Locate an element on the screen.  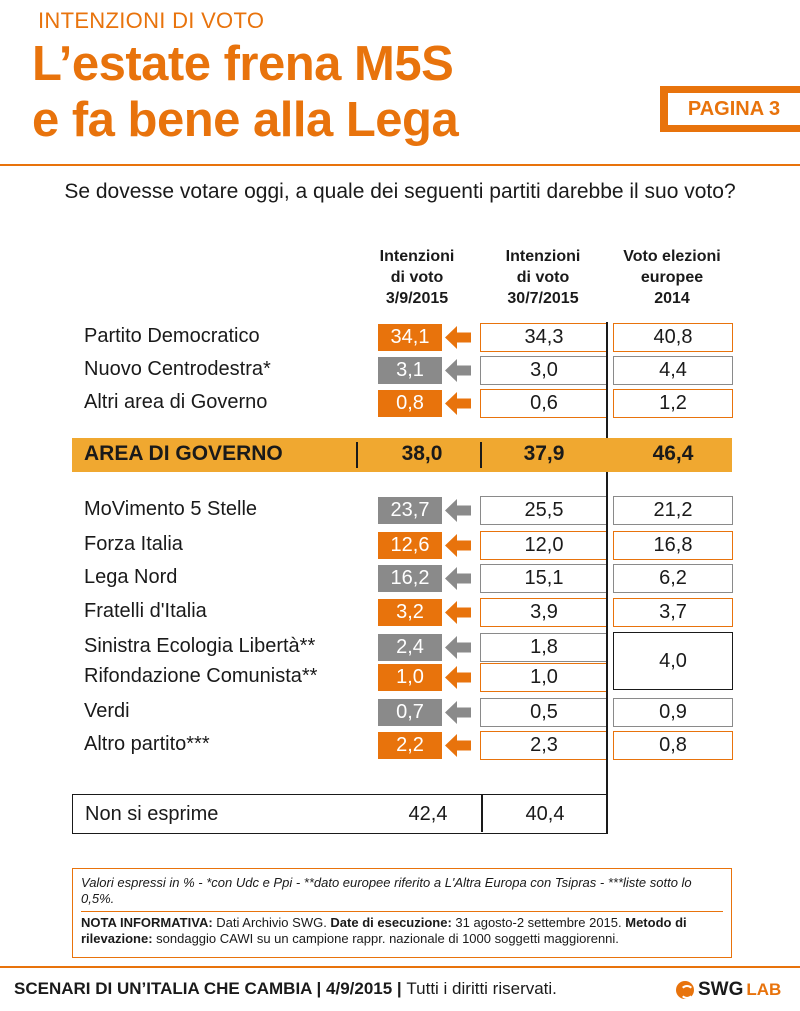
table-row: MoVimento 5 Stelle 23,7 25,5 21,2 is located at coordinates (400, 510).